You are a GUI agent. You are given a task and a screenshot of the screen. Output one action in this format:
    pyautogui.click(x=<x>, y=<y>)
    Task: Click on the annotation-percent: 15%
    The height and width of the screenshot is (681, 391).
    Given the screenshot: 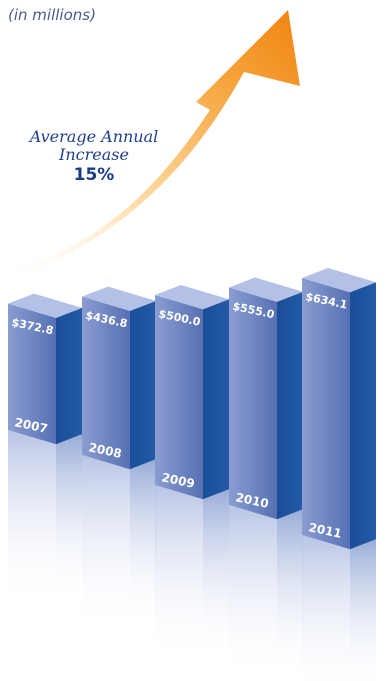 What is the action you would take?
    pyautogui.click(x=94, y=175)
    